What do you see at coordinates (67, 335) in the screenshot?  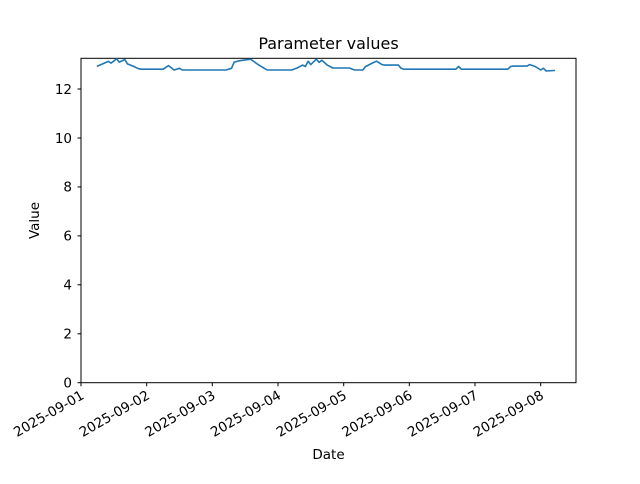 I see `y-tick-label: 2` at bounding box center [67, 335].